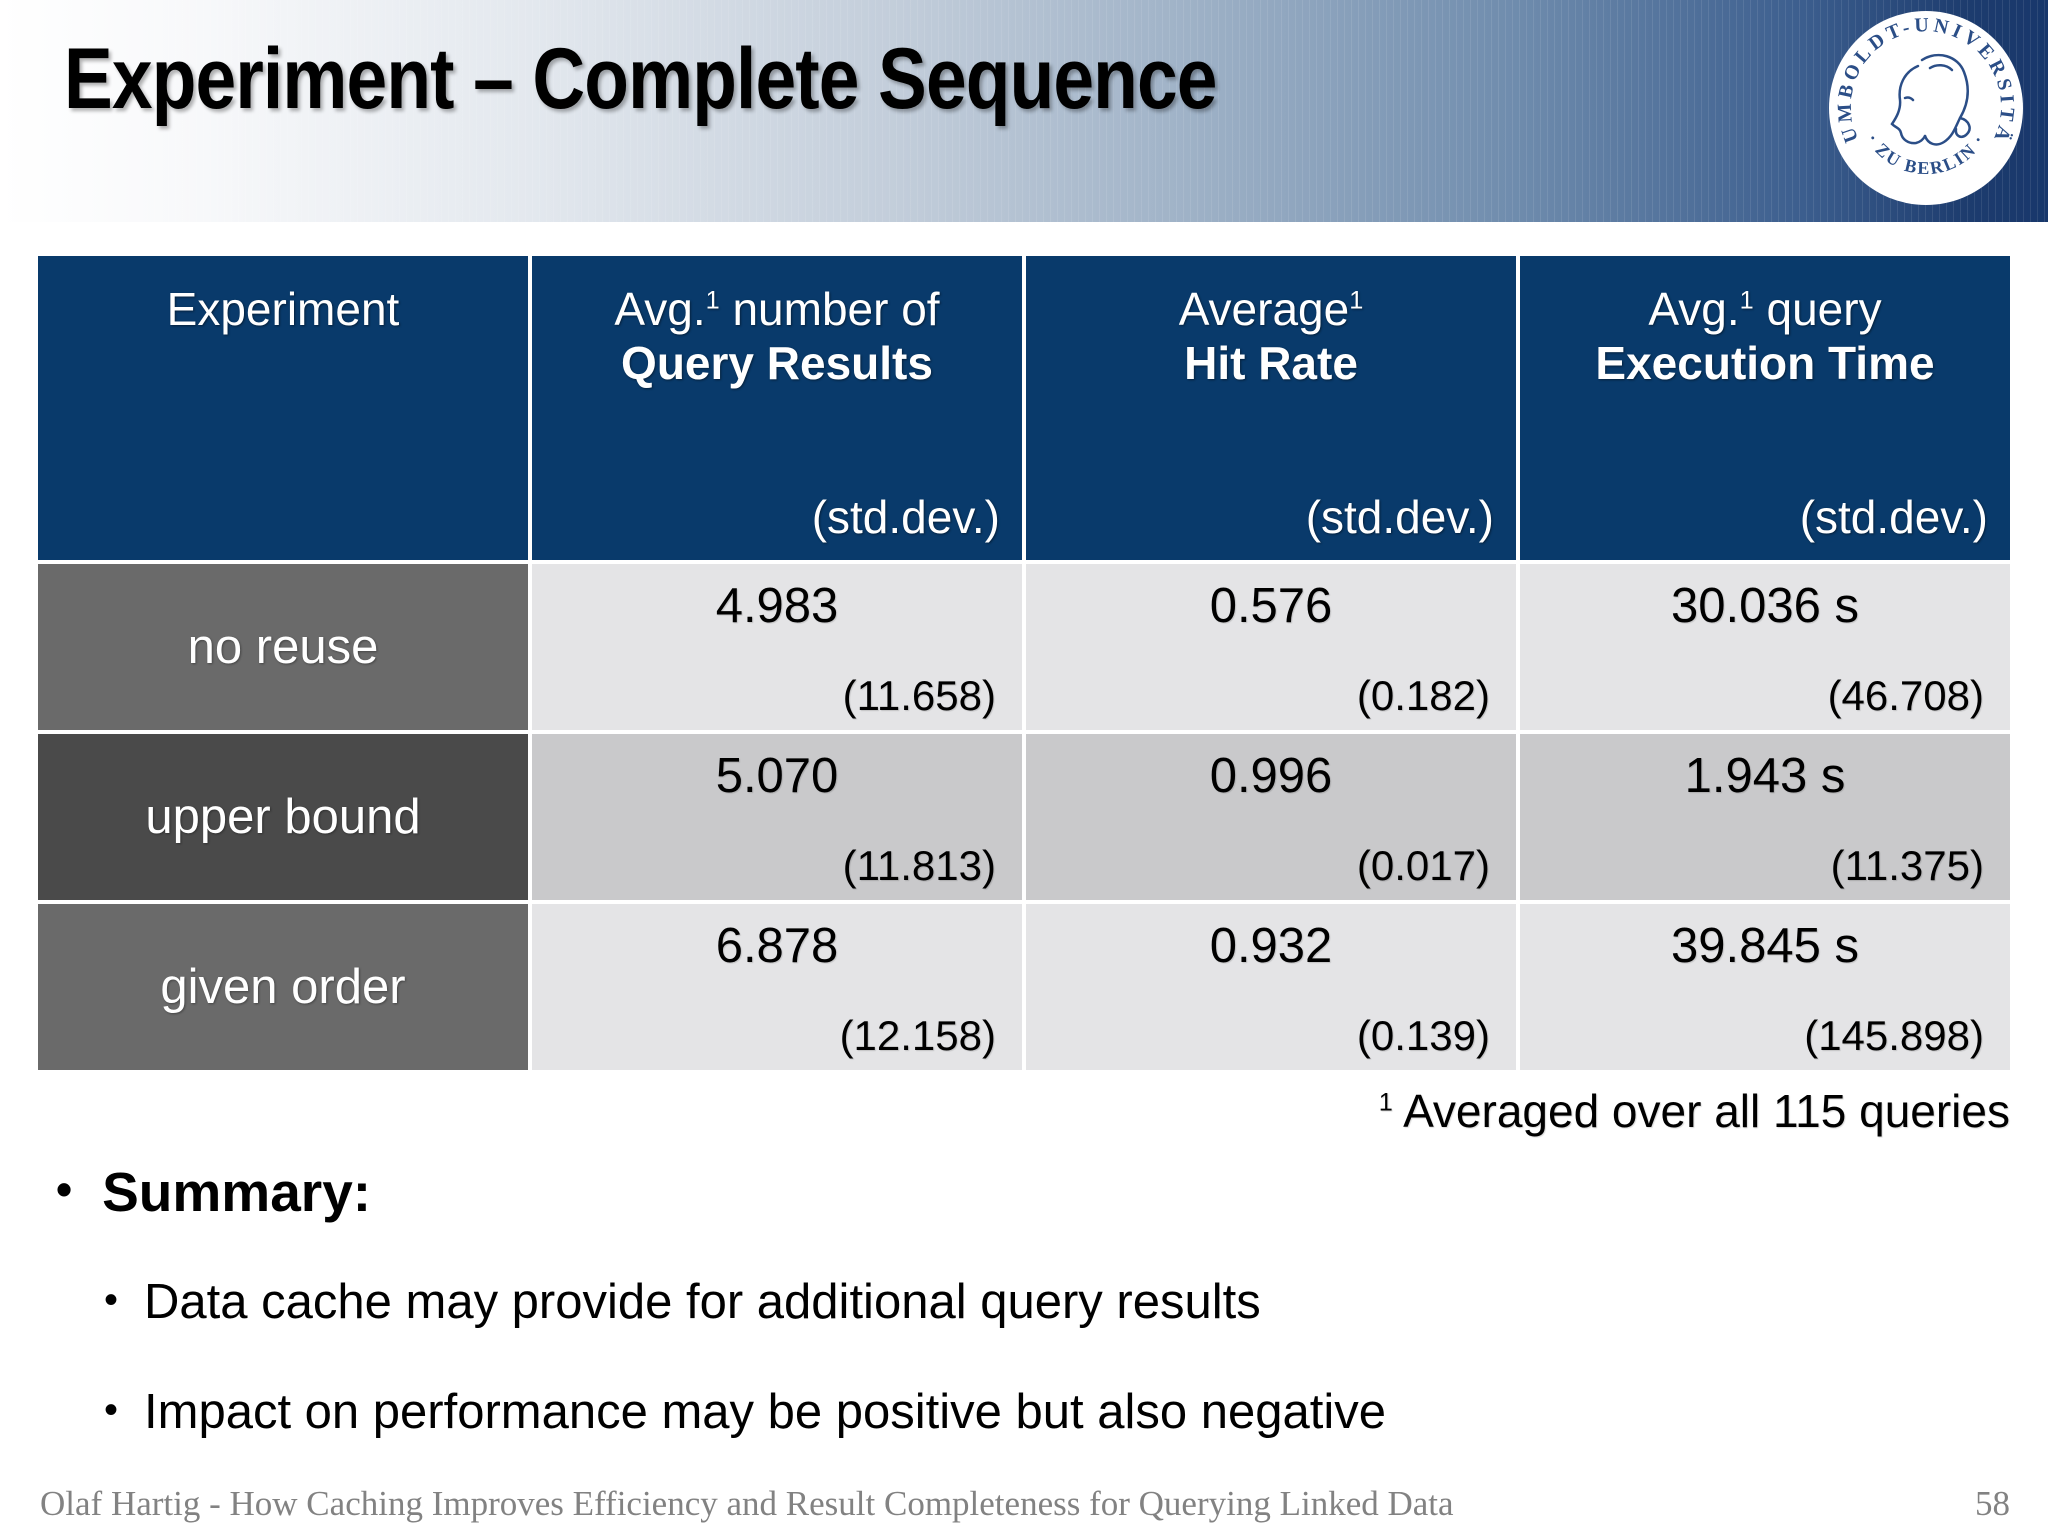 The height and width of the screenshot is (1535, 2048). Describe the element at coordinates (1765, 309) in the screenshot. I see `header-line1: Avg.1 query` at that location.